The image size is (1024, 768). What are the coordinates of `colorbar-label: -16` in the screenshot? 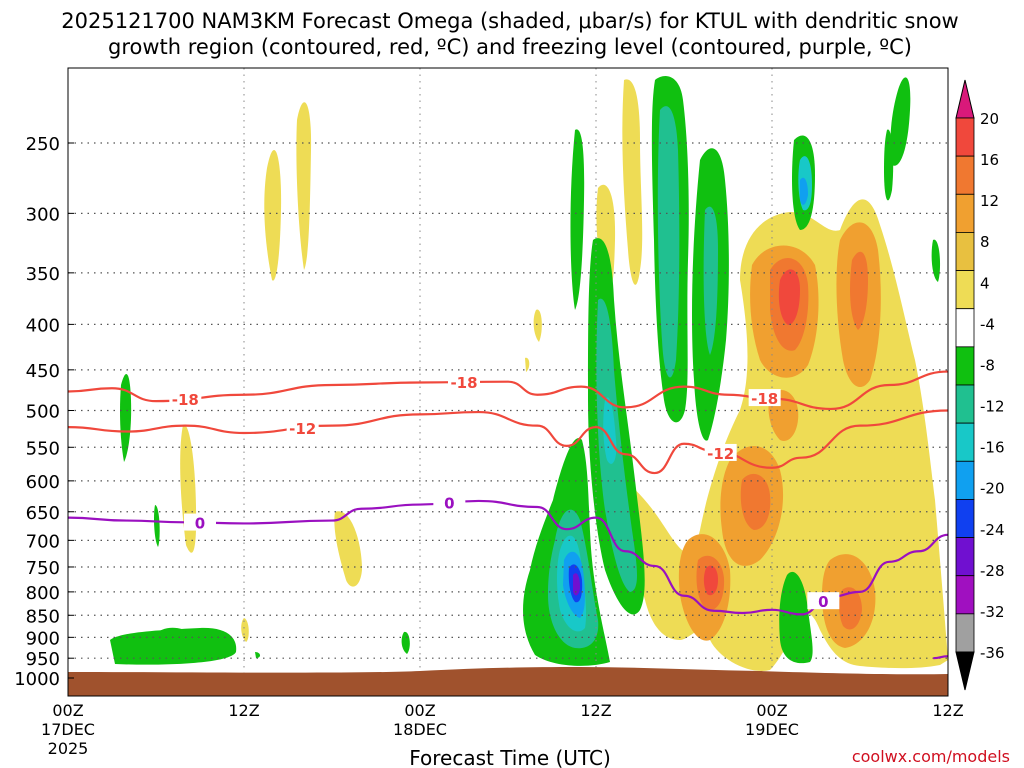 It's located at (992, 448).